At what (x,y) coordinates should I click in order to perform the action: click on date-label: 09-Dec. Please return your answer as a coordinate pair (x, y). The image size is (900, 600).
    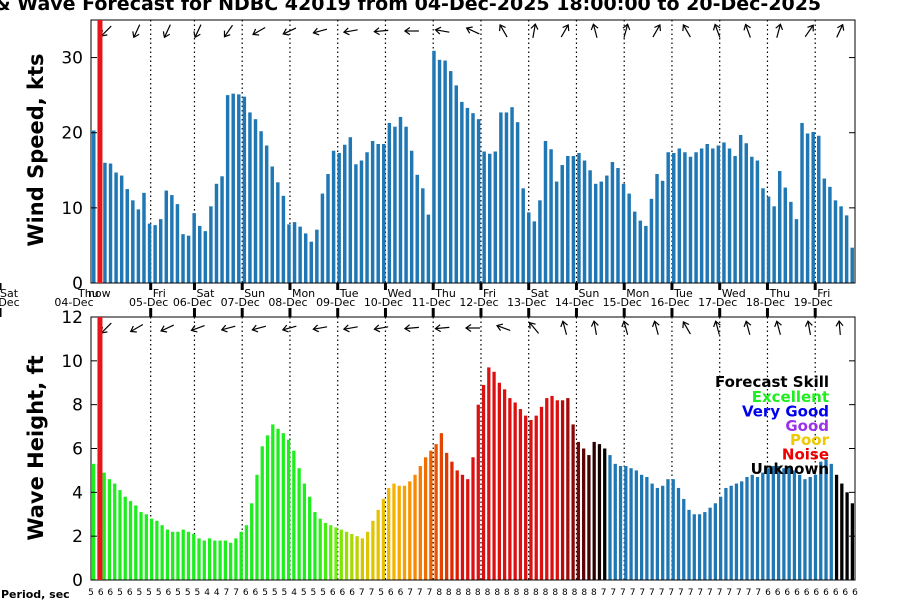
    Looking at the image, I should click on (335, 302).